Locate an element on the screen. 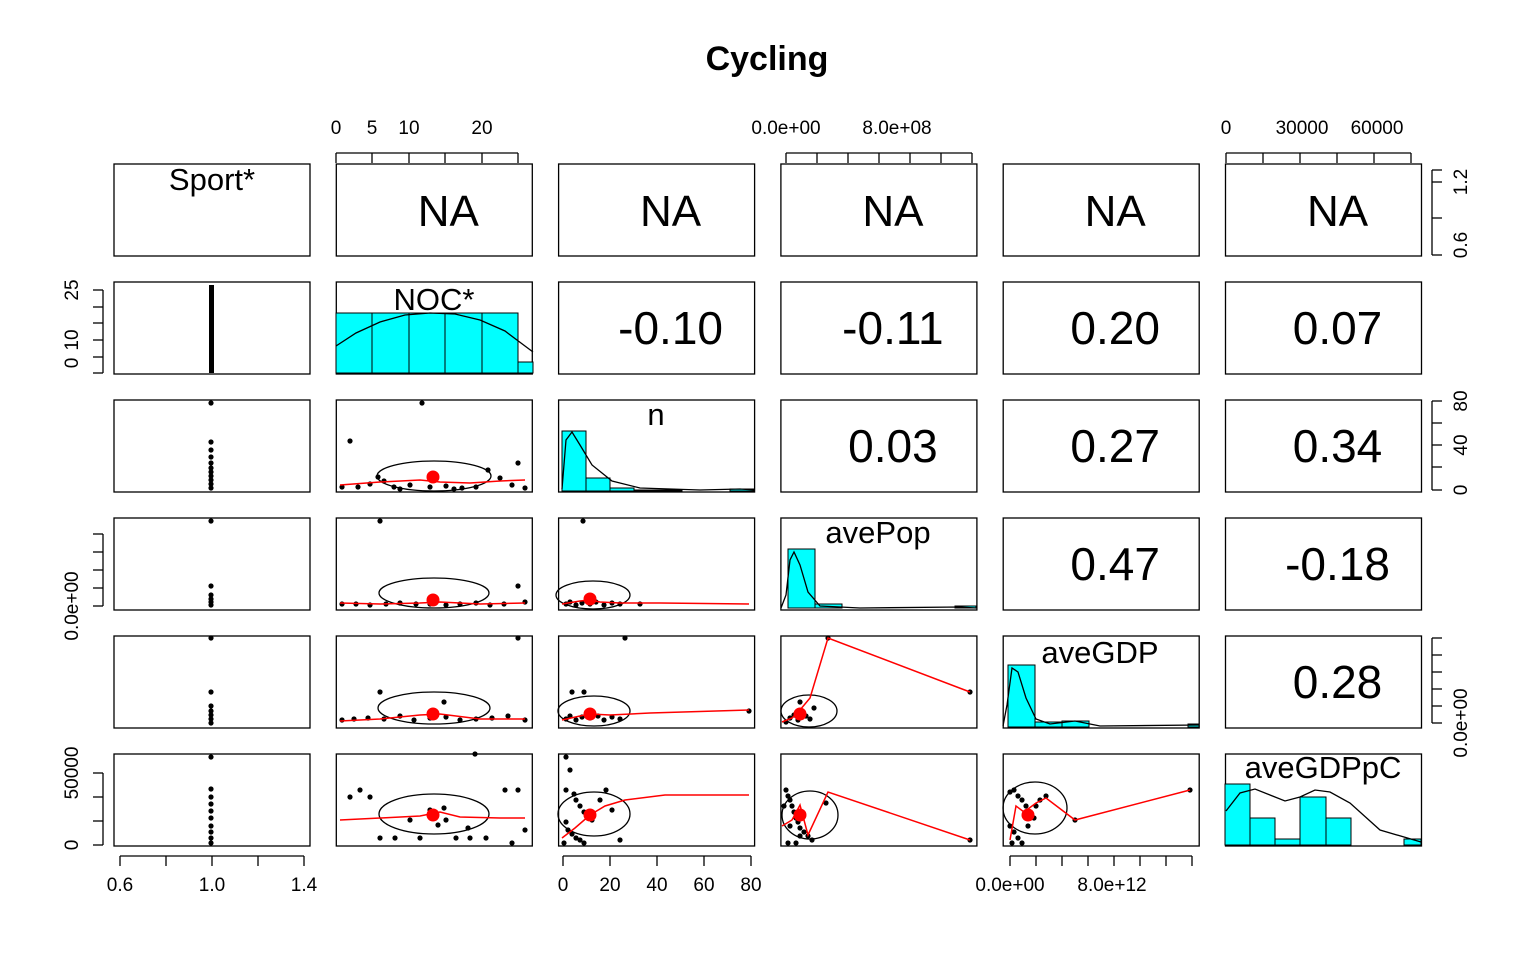 This screenshot has width=1536, height=960. tick-label: 1.0 is located at coordinates (212, 885).